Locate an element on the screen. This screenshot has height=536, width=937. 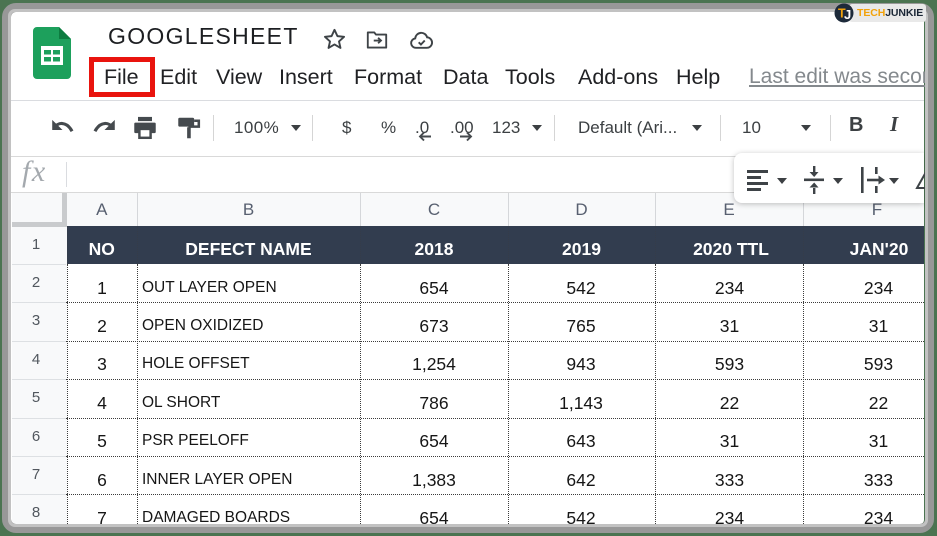
svg-text: T is located at coordinates (842, 14).